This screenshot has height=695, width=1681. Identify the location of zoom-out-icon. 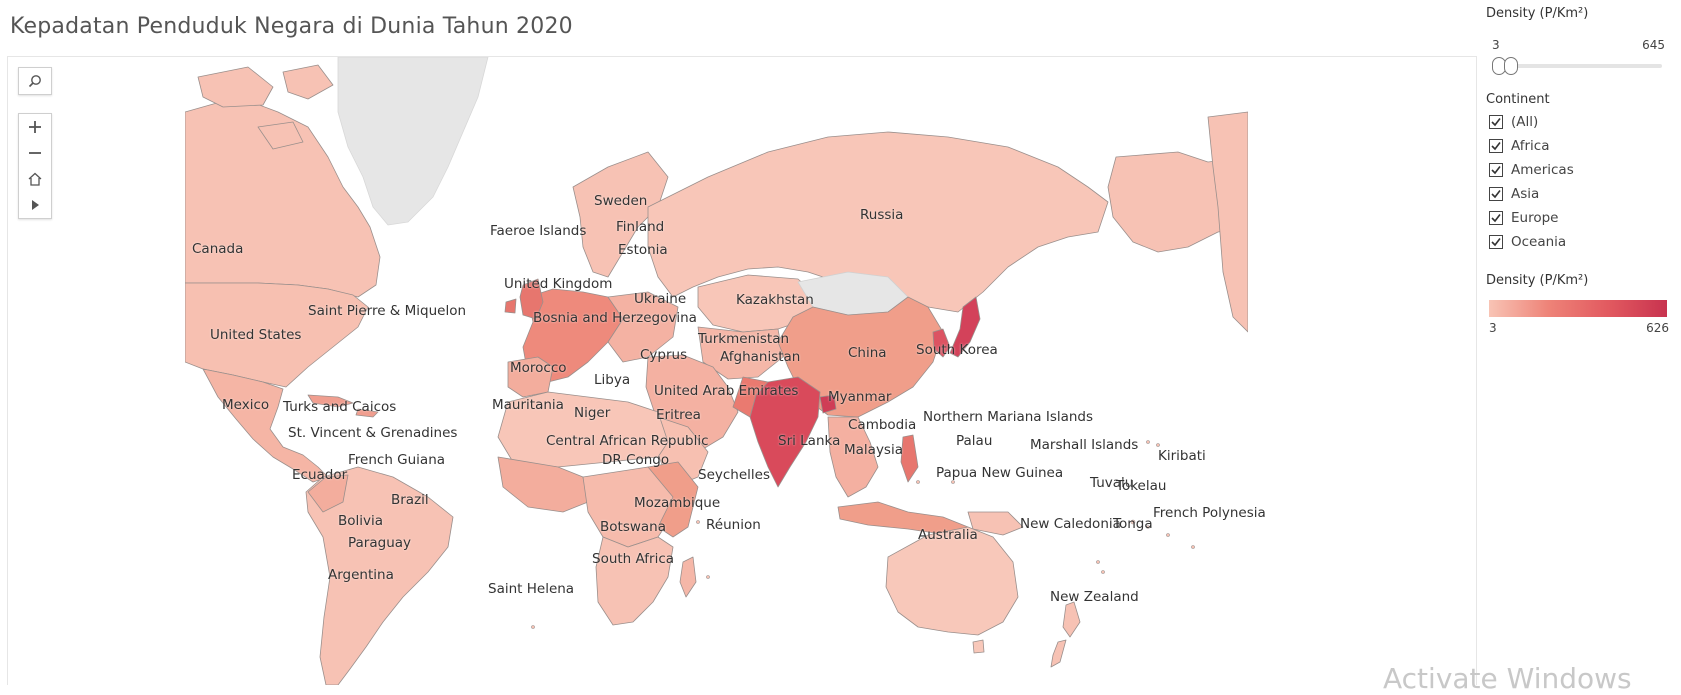
(35, 153).